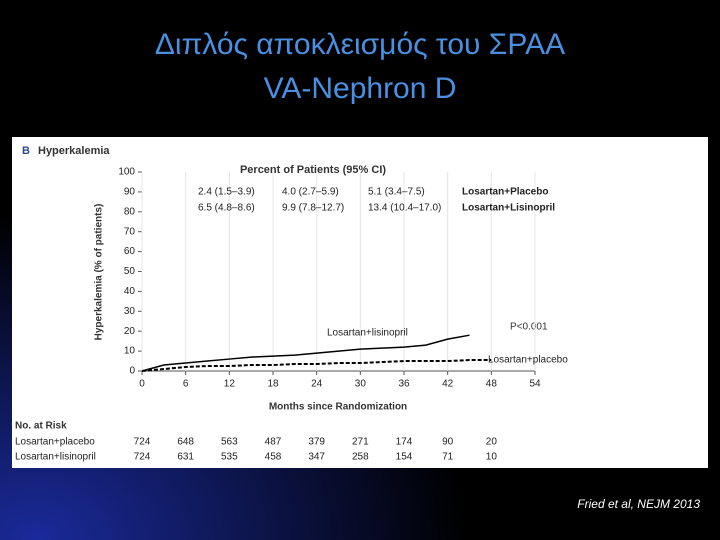  I want to click on x-tick-label: 54, so click(535, 384).